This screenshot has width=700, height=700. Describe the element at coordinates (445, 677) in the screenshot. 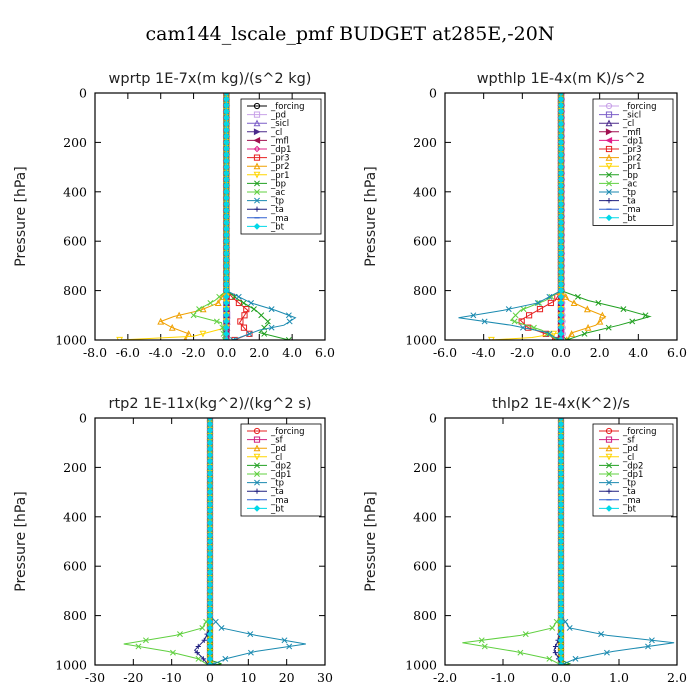

I see `x-tick-label: -2.0` at that location.